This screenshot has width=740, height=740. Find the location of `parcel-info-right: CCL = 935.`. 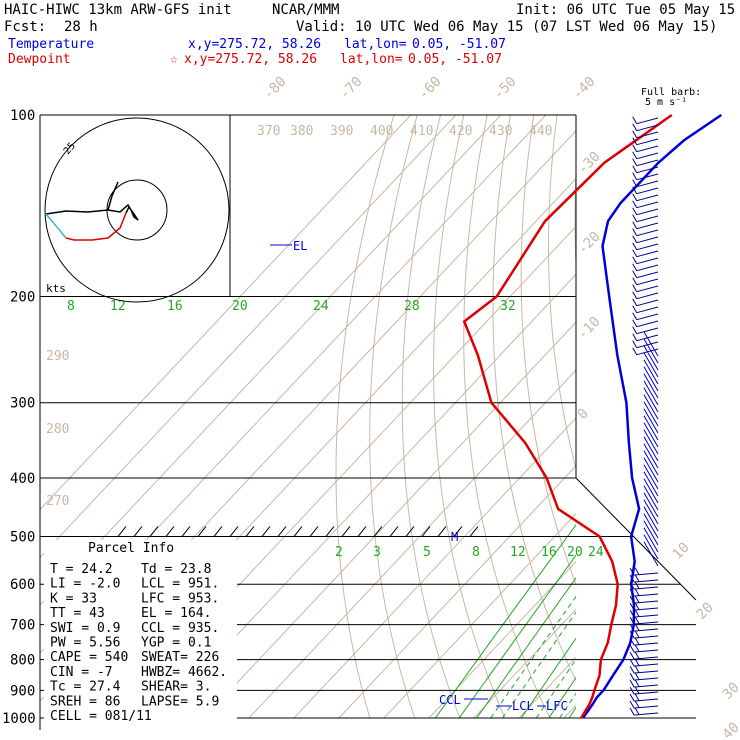

parcel-info-right: CCL = 935. is located at coordinates (180, 628).